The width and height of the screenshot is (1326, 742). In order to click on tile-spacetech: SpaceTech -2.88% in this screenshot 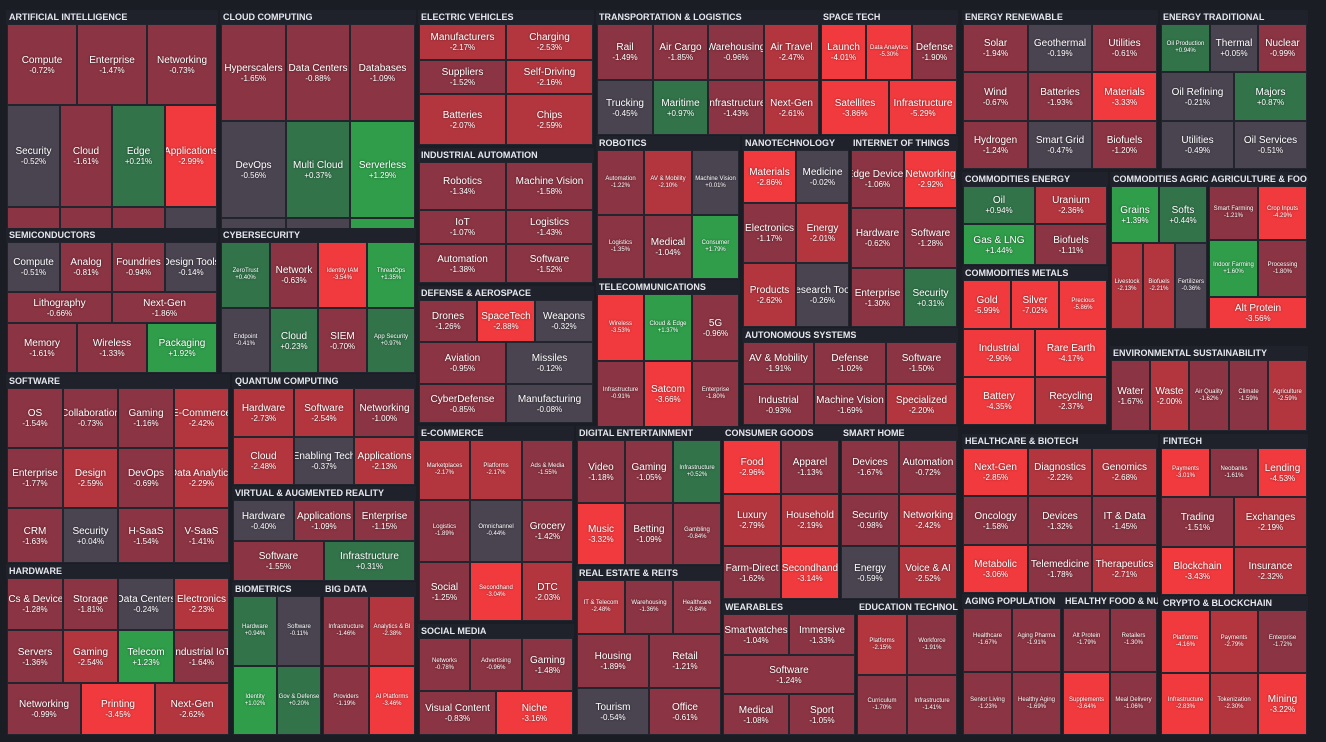, I will do `click(506, 321)`.